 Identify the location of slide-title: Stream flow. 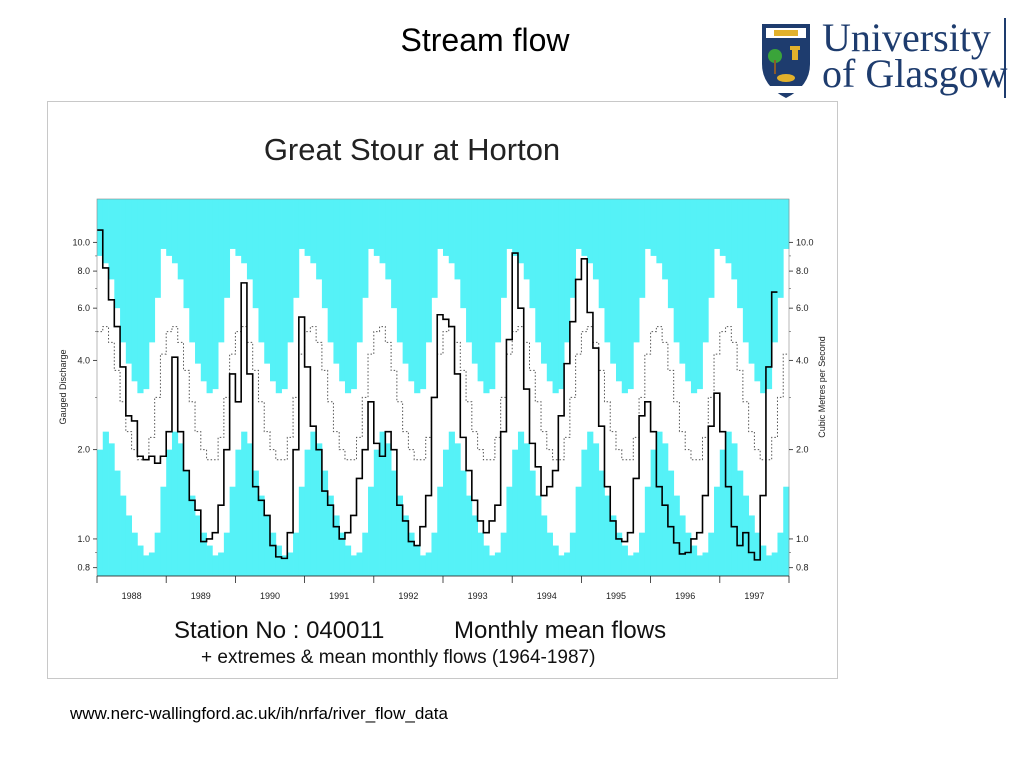
(485, 40).